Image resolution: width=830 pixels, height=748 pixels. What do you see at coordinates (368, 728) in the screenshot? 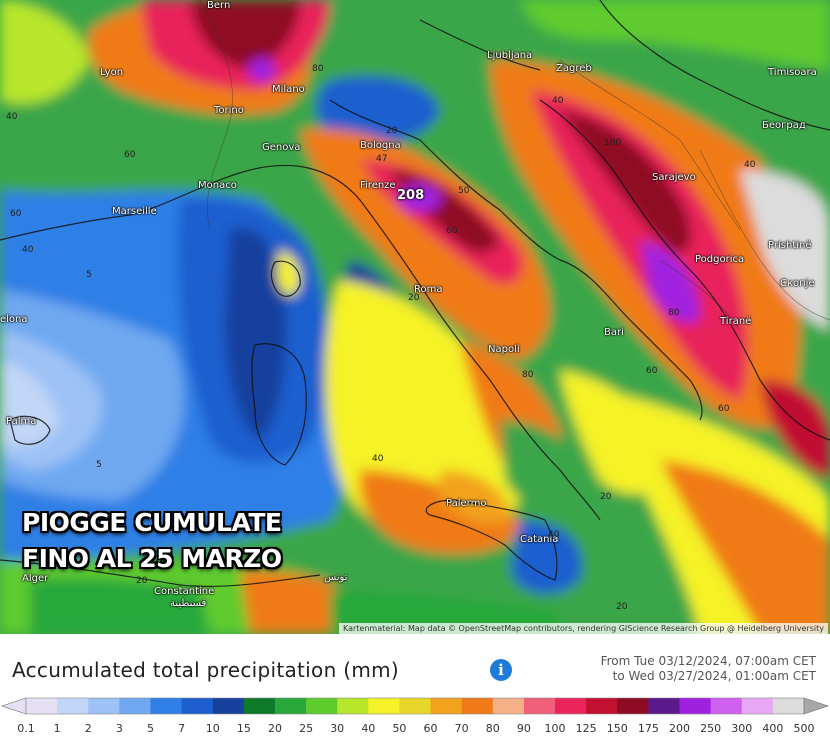
I see `scale-tick-label: 40` at bounding box center [368, 728].